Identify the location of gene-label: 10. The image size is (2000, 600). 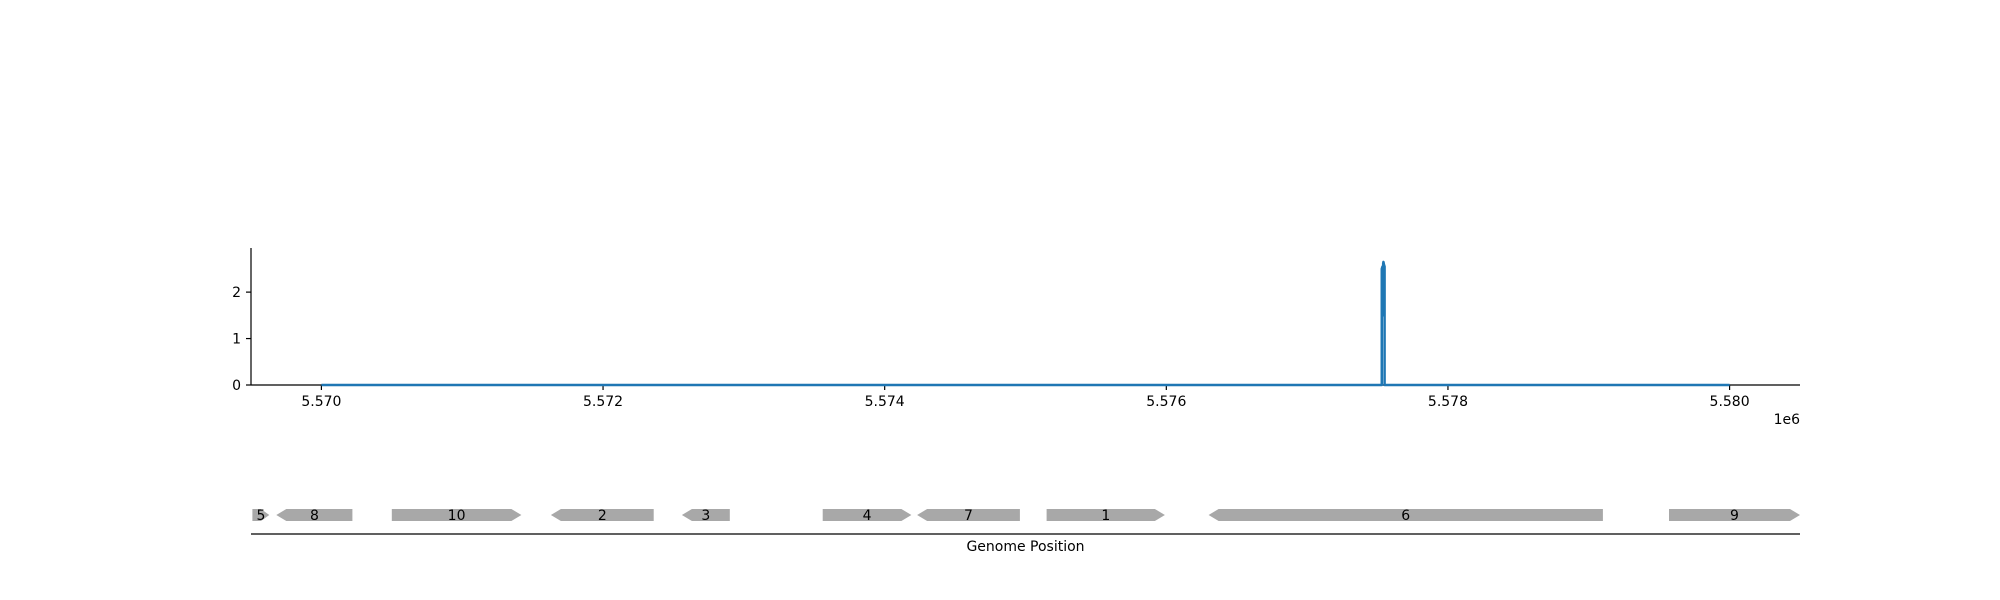
(457, 516).